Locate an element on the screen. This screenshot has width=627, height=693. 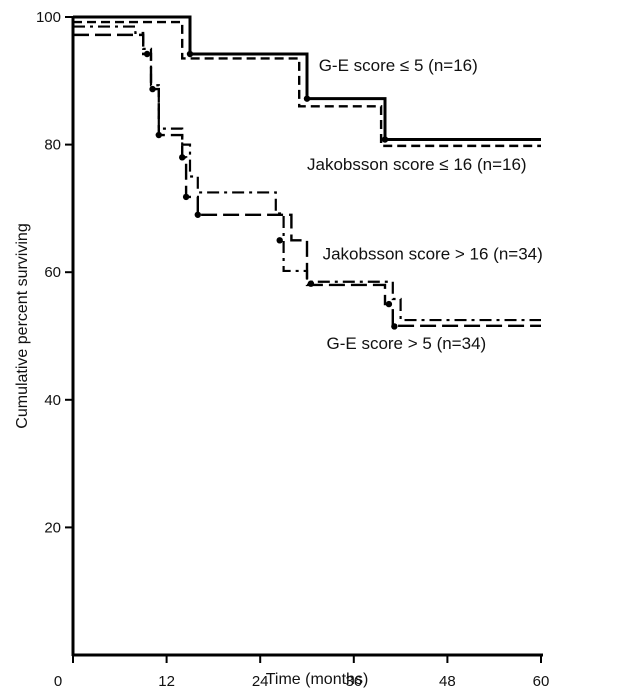
x-tick-label: 24 is located at coordinates (260, 681).